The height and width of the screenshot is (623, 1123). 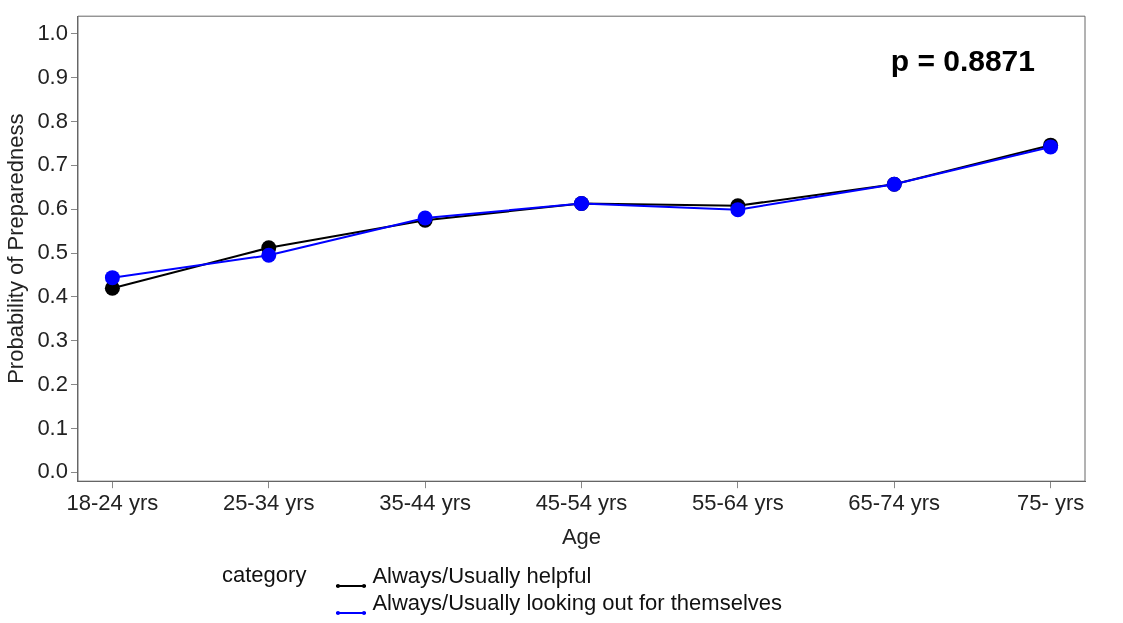 I want to click on annotation: p = 0.8871, so click(x=962, y=61).